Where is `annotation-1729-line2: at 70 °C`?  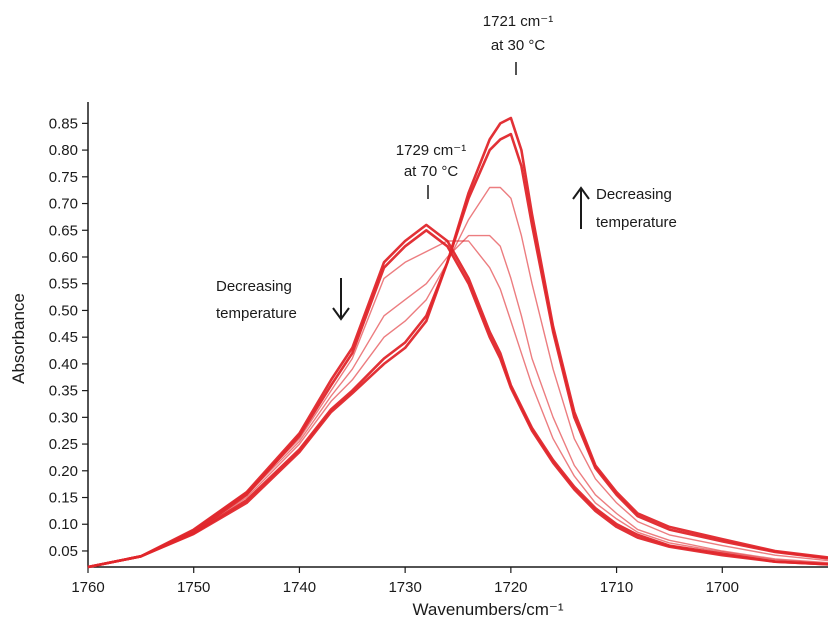
annotation-1729-line2: at 70 °C is located at coordinates (431, 171).